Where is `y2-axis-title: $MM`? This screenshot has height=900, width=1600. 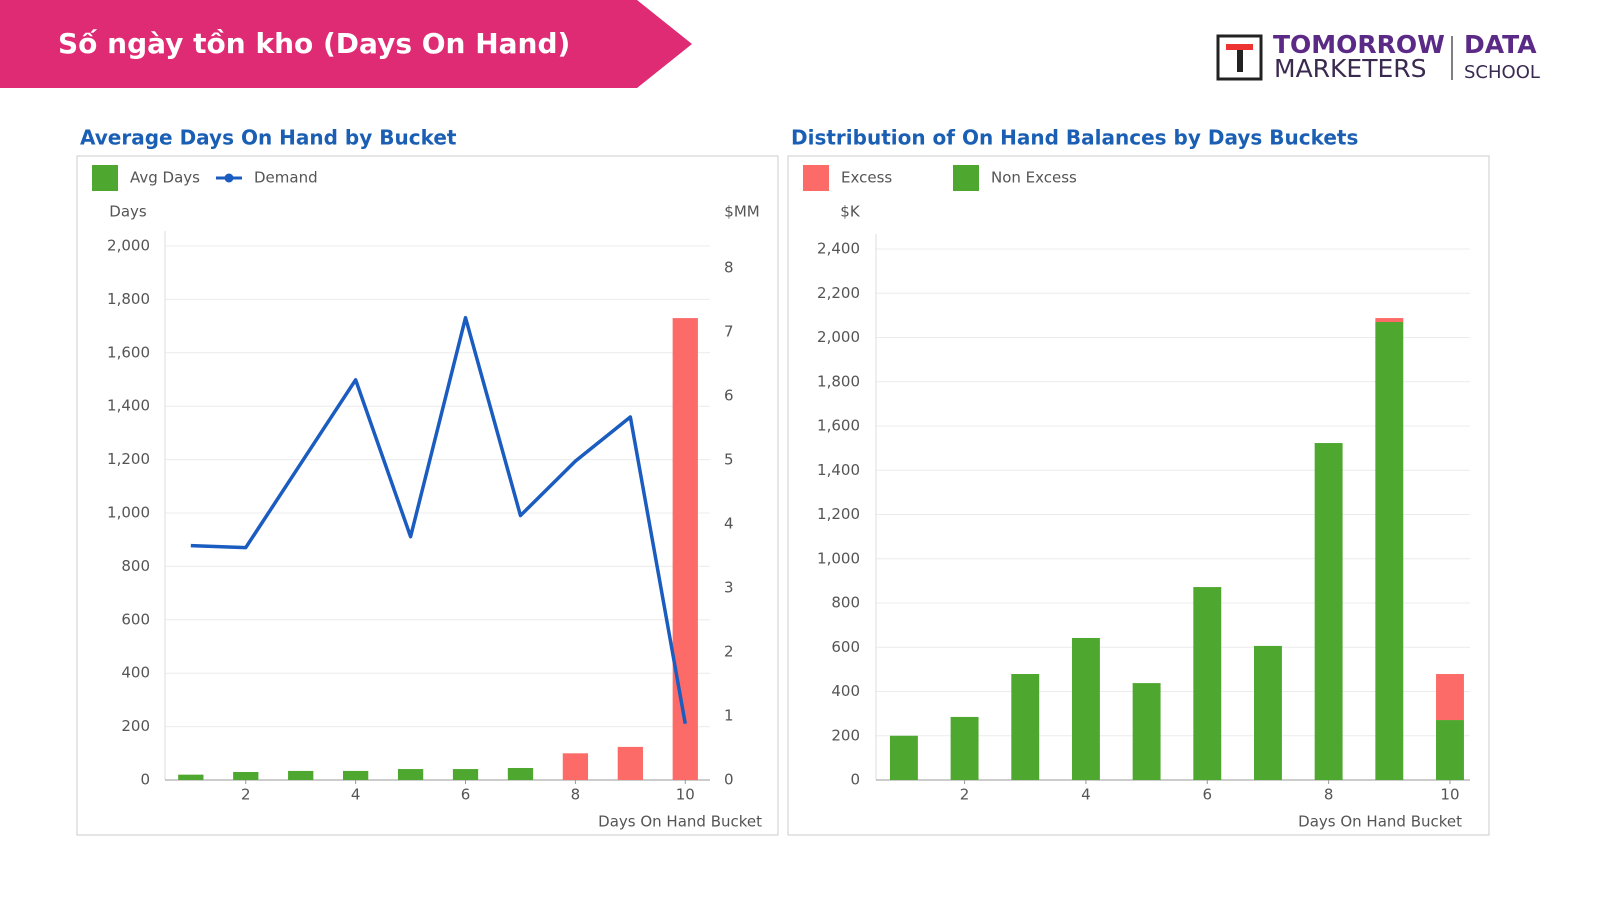 y2-axis-title: $MM is located at coordinates (741, 212).